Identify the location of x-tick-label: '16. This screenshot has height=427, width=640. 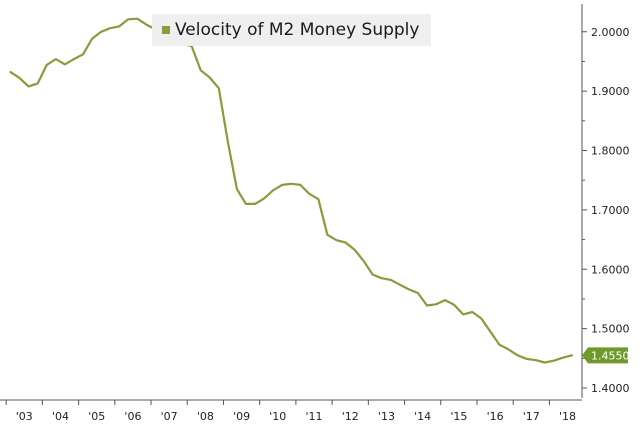
(495, 416).